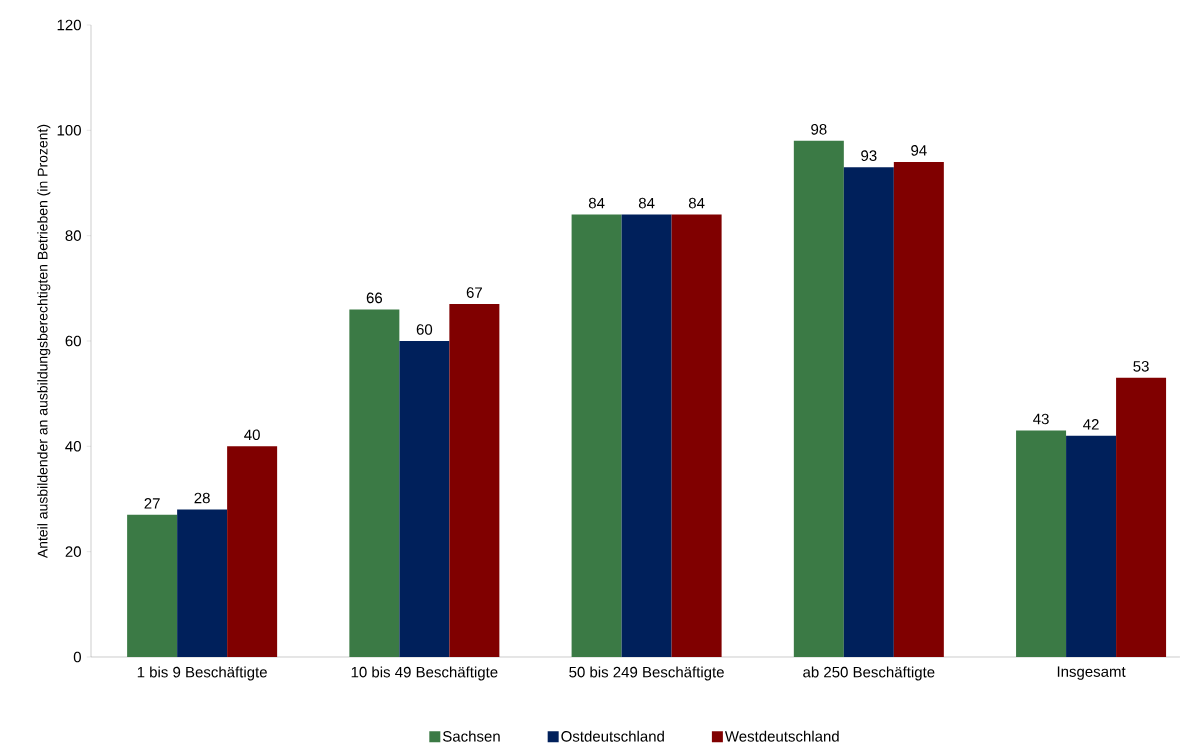  What do you see at coordinates (612, 736) in the screenshot?
I see `legend-label: Ostdeutschland` at bounding box center [612, 736].